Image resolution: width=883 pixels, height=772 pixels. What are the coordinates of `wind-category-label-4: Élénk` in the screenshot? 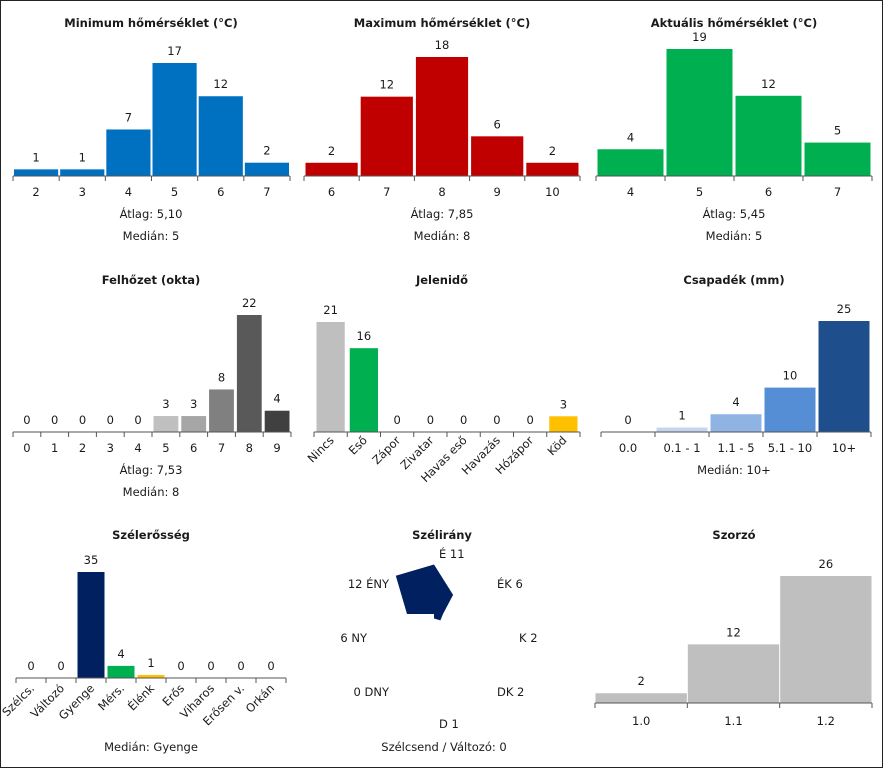 It's located at (140, 696).